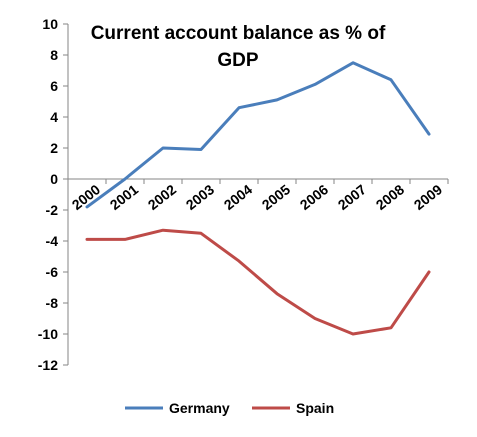 This screenshot has width=477, height=437. Describe the element at coordinates (52, 303) in the screenshot. I see `y-tick-label: -8` at that location.